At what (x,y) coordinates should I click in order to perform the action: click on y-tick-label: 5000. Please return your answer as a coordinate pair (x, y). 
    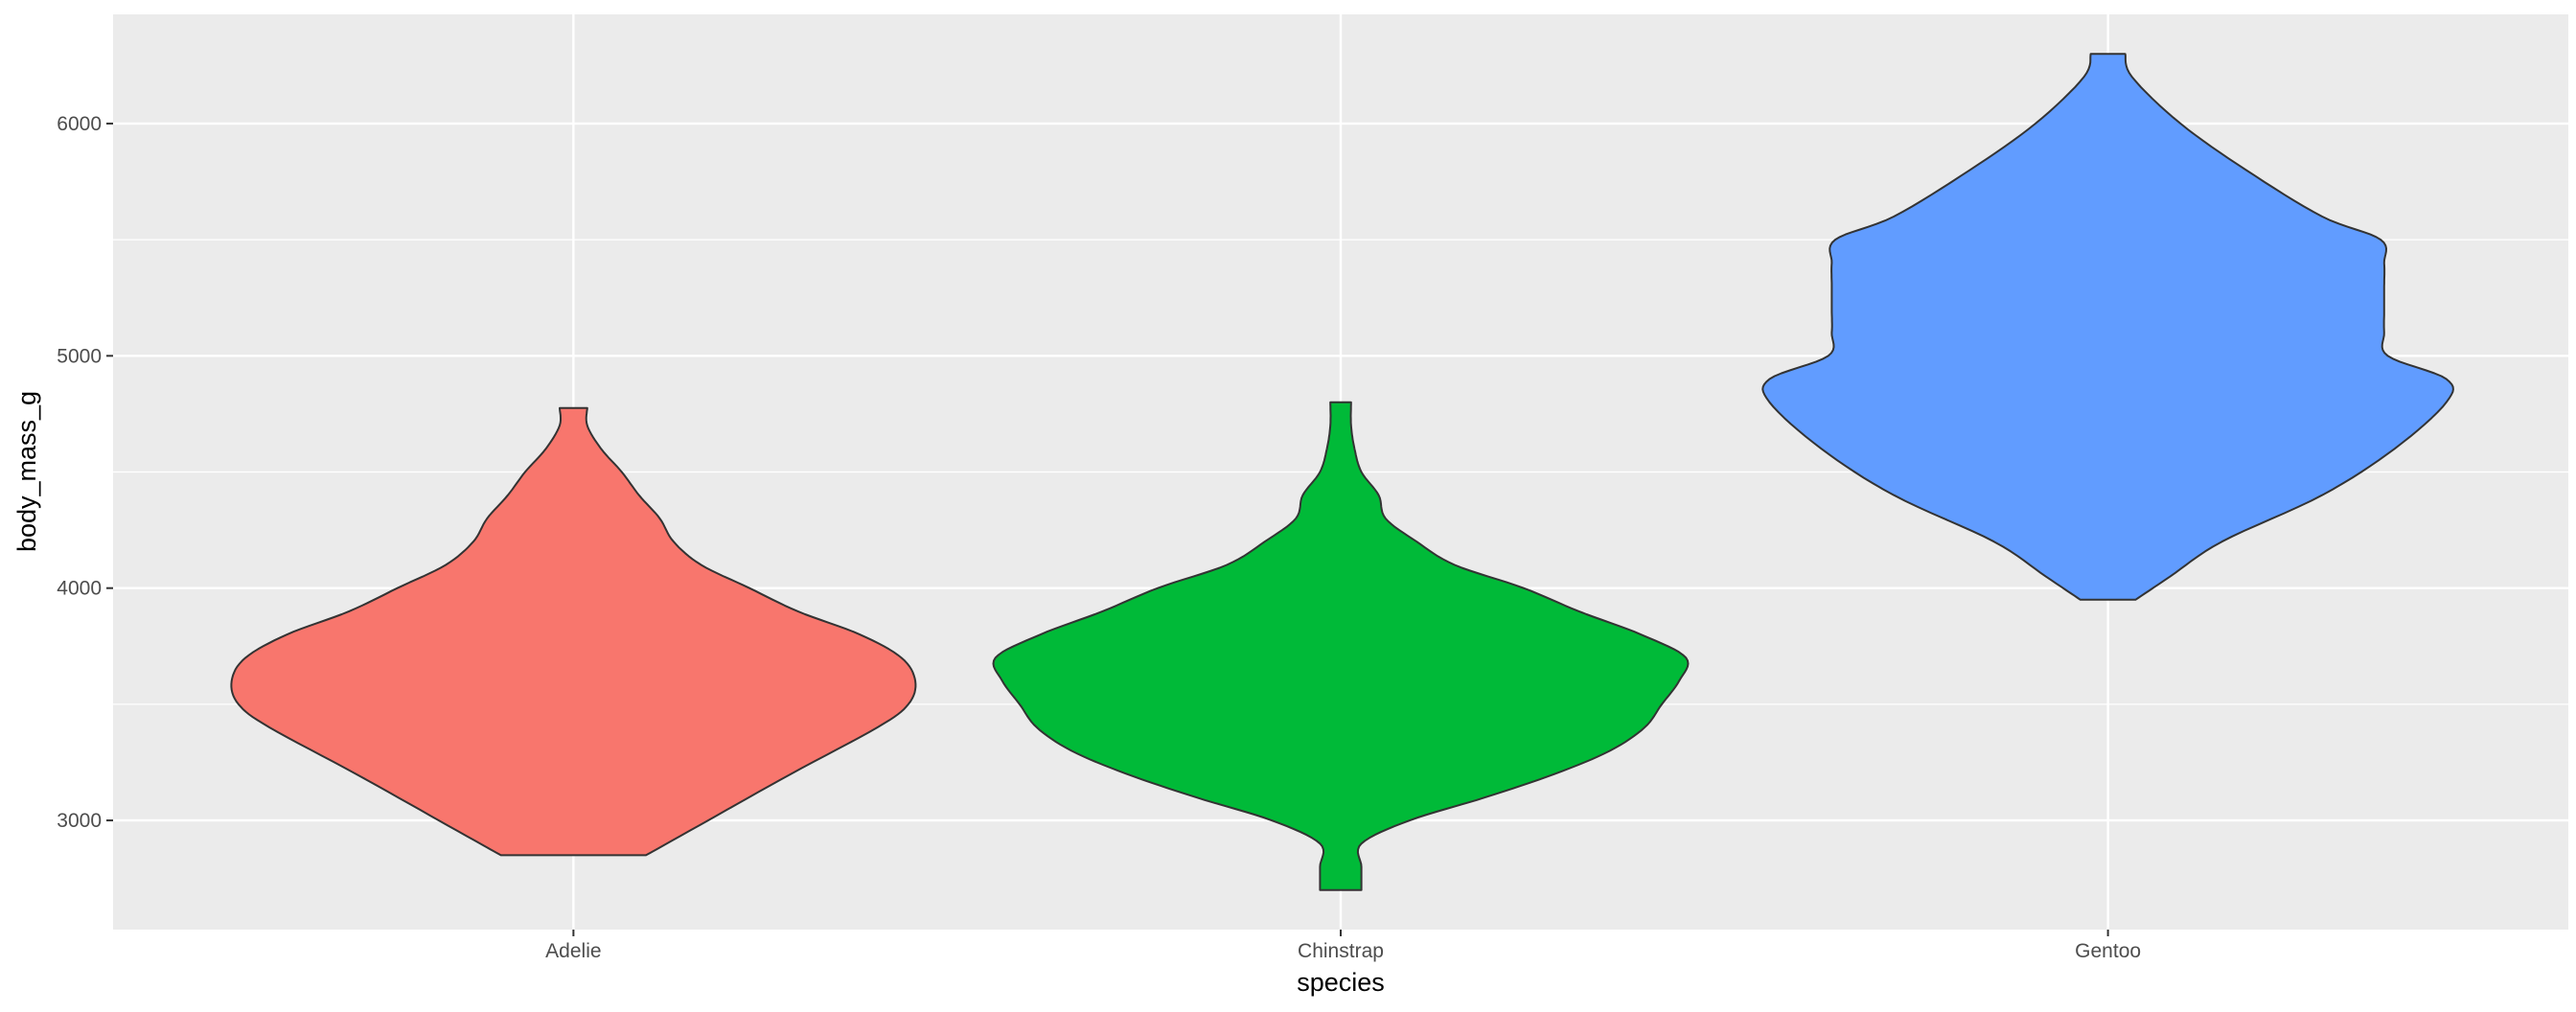
    Looking at the image, I should click on (79, 356).